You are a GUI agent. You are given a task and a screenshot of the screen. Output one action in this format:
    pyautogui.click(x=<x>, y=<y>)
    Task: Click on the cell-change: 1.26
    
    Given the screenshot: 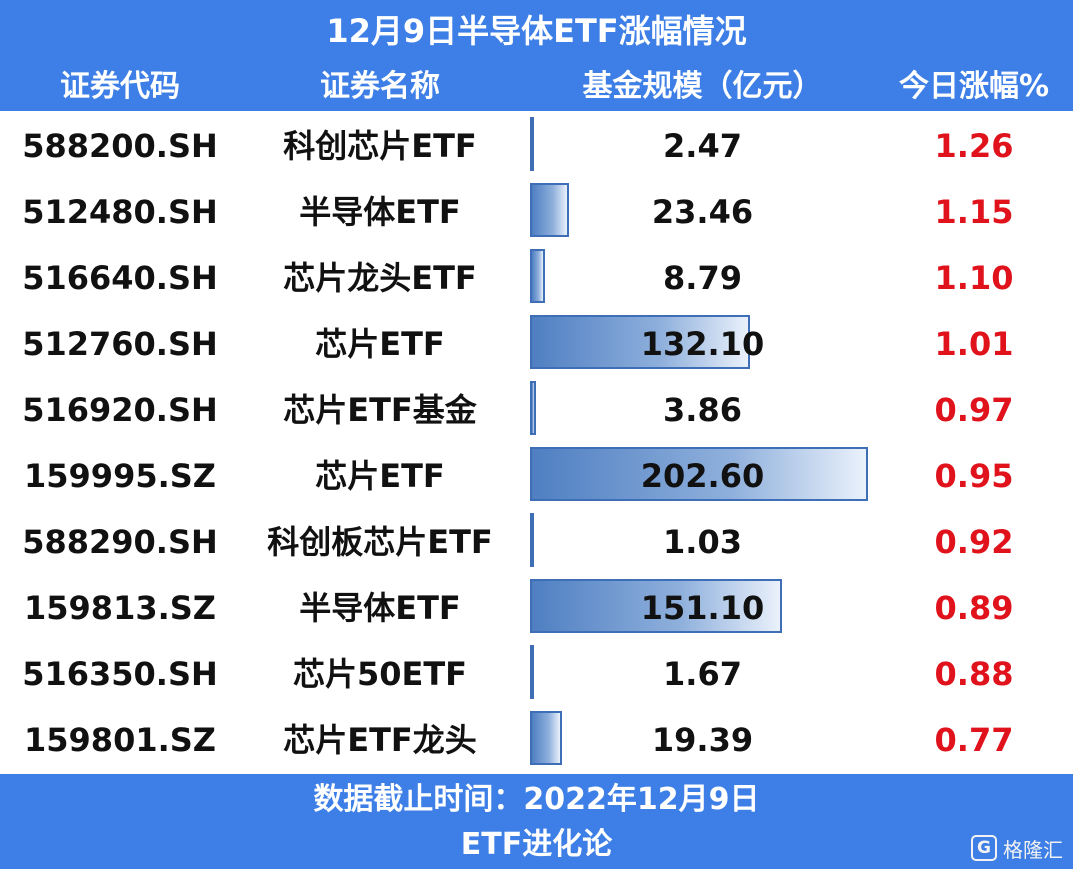 What is the action you would take?
    pyautogui.click(x=974, y=146)
    